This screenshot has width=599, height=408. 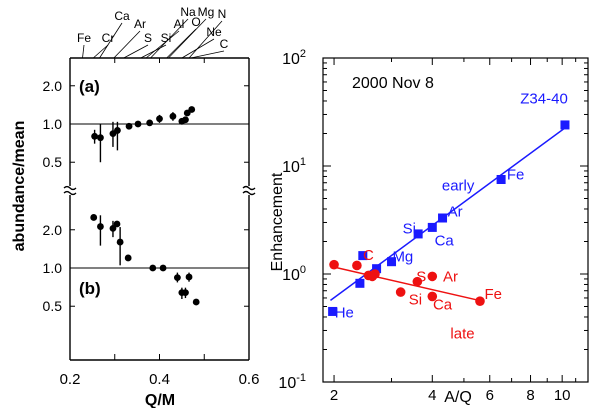 I want to click on x-tick-label: 0.6, so click(x=249, y=379).